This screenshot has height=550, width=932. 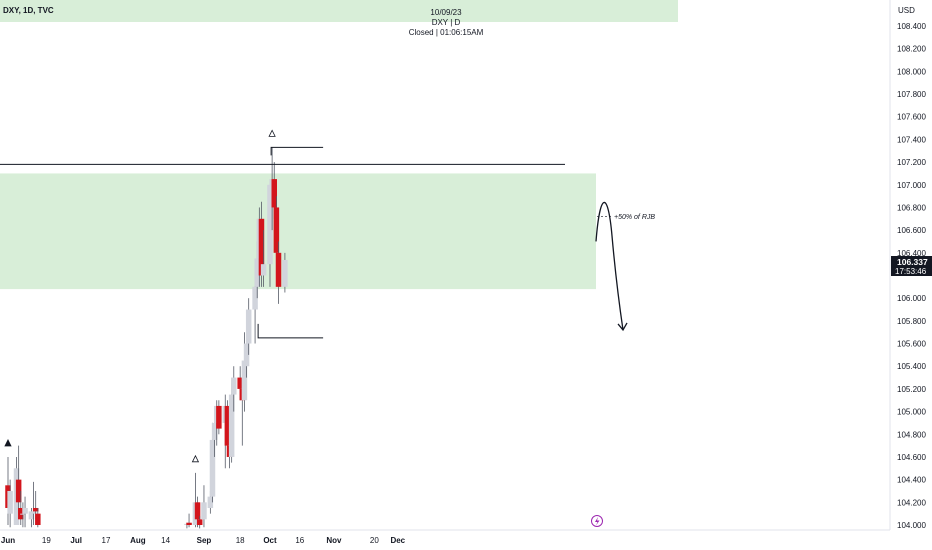 I want to click on price-tick-label: 108.000, so click(x=911, y=71).